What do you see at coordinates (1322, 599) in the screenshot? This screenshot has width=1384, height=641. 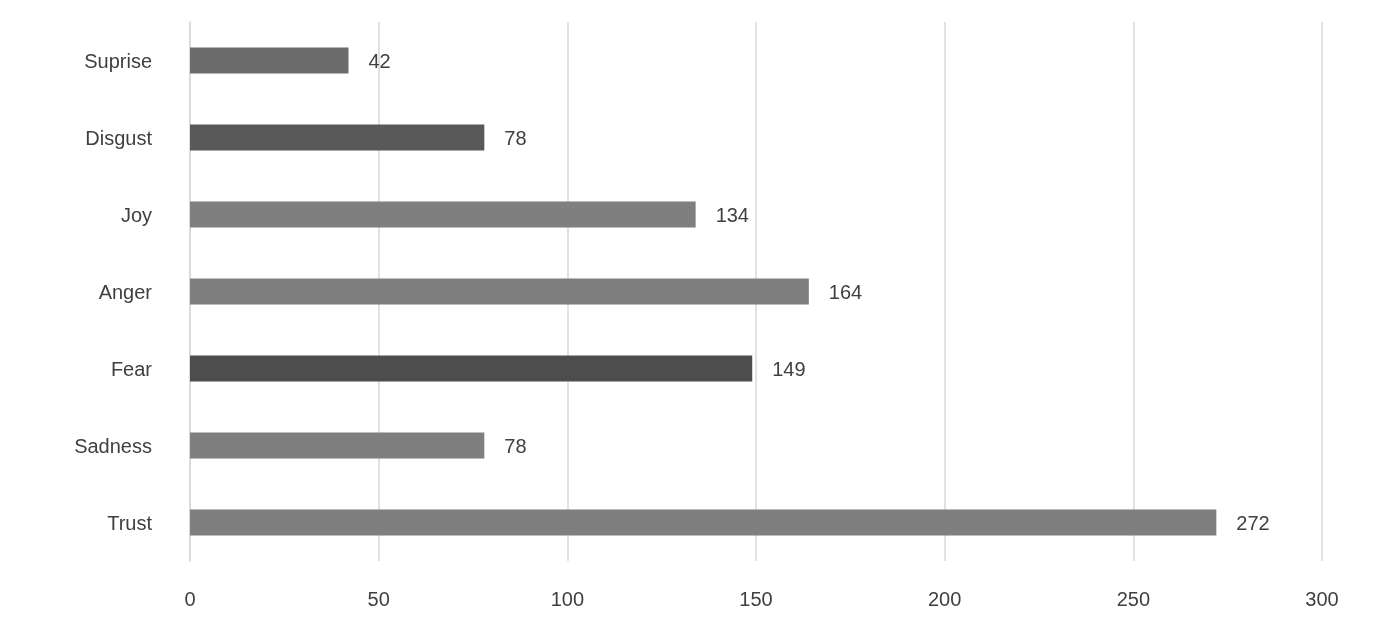 I see `x-tick-label: 300` at bounding box center [1322, 599].